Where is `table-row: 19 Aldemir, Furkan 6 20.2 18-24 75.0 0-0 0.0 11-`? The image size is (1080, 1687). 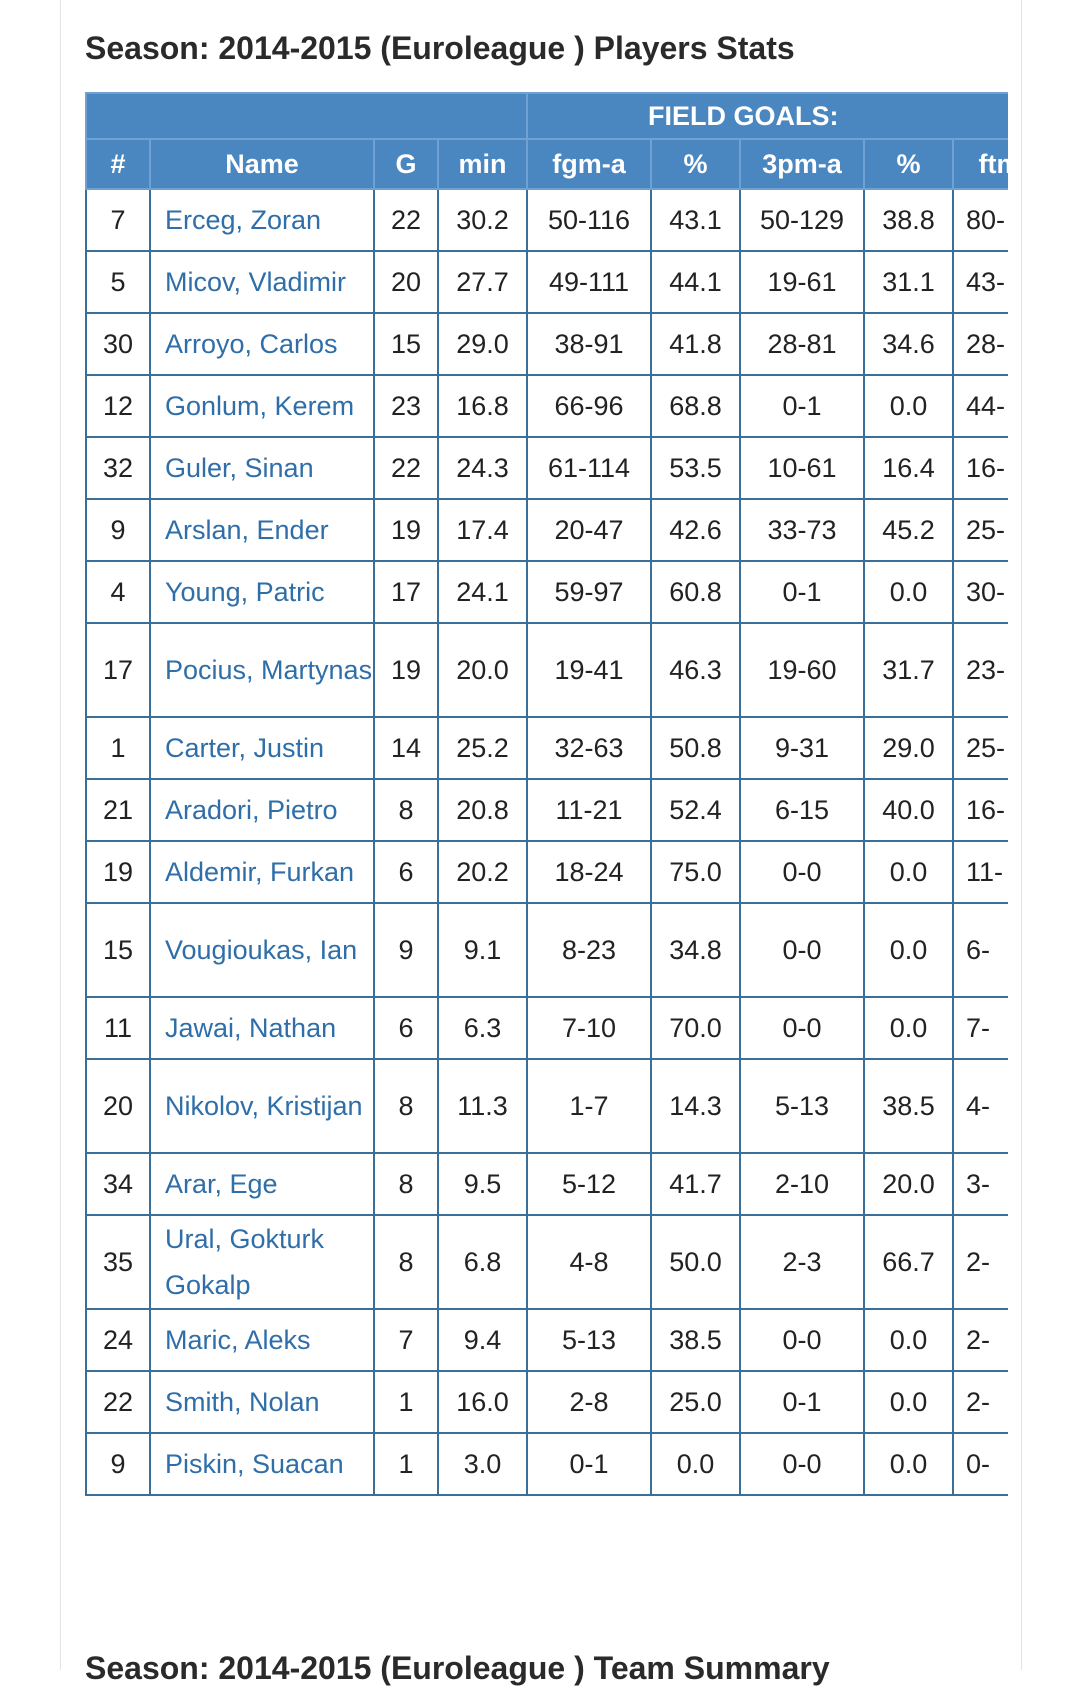 table-row: 19 Aldemir, Furkan 6 20.2 18-24 75.0 0-0 0.0 11- is located at coordinates (546, 872).